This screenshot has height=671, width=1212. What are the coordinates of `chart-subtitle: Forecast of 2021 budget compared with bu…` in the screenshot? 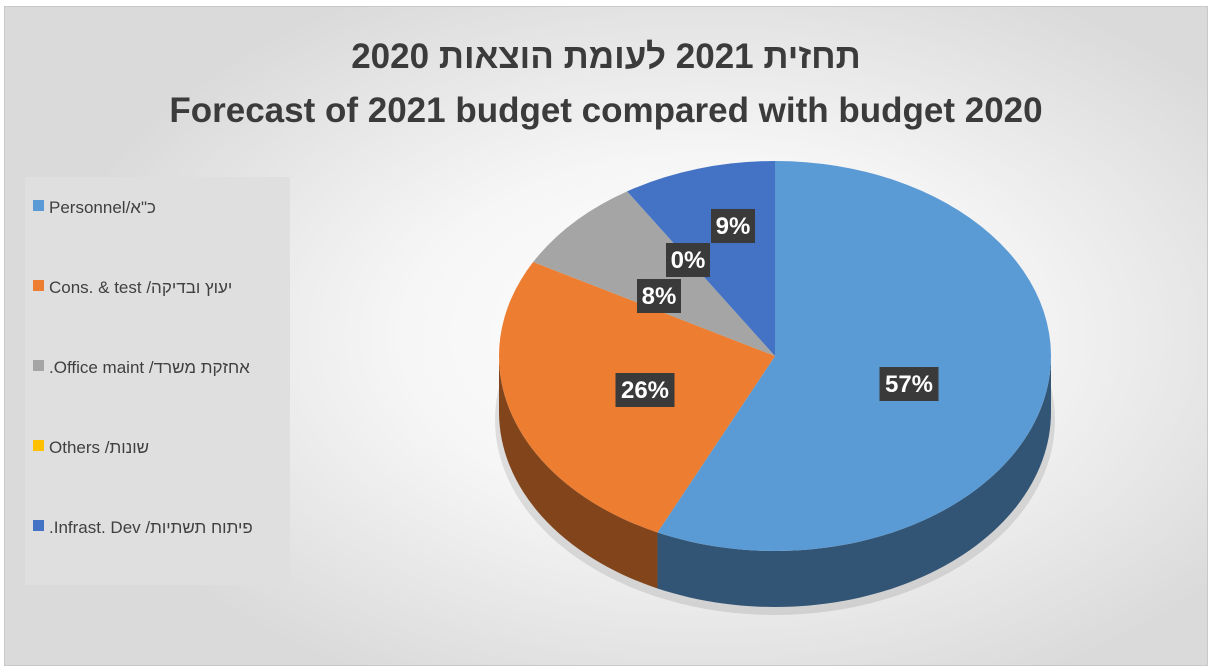 It's located at (606, 110).